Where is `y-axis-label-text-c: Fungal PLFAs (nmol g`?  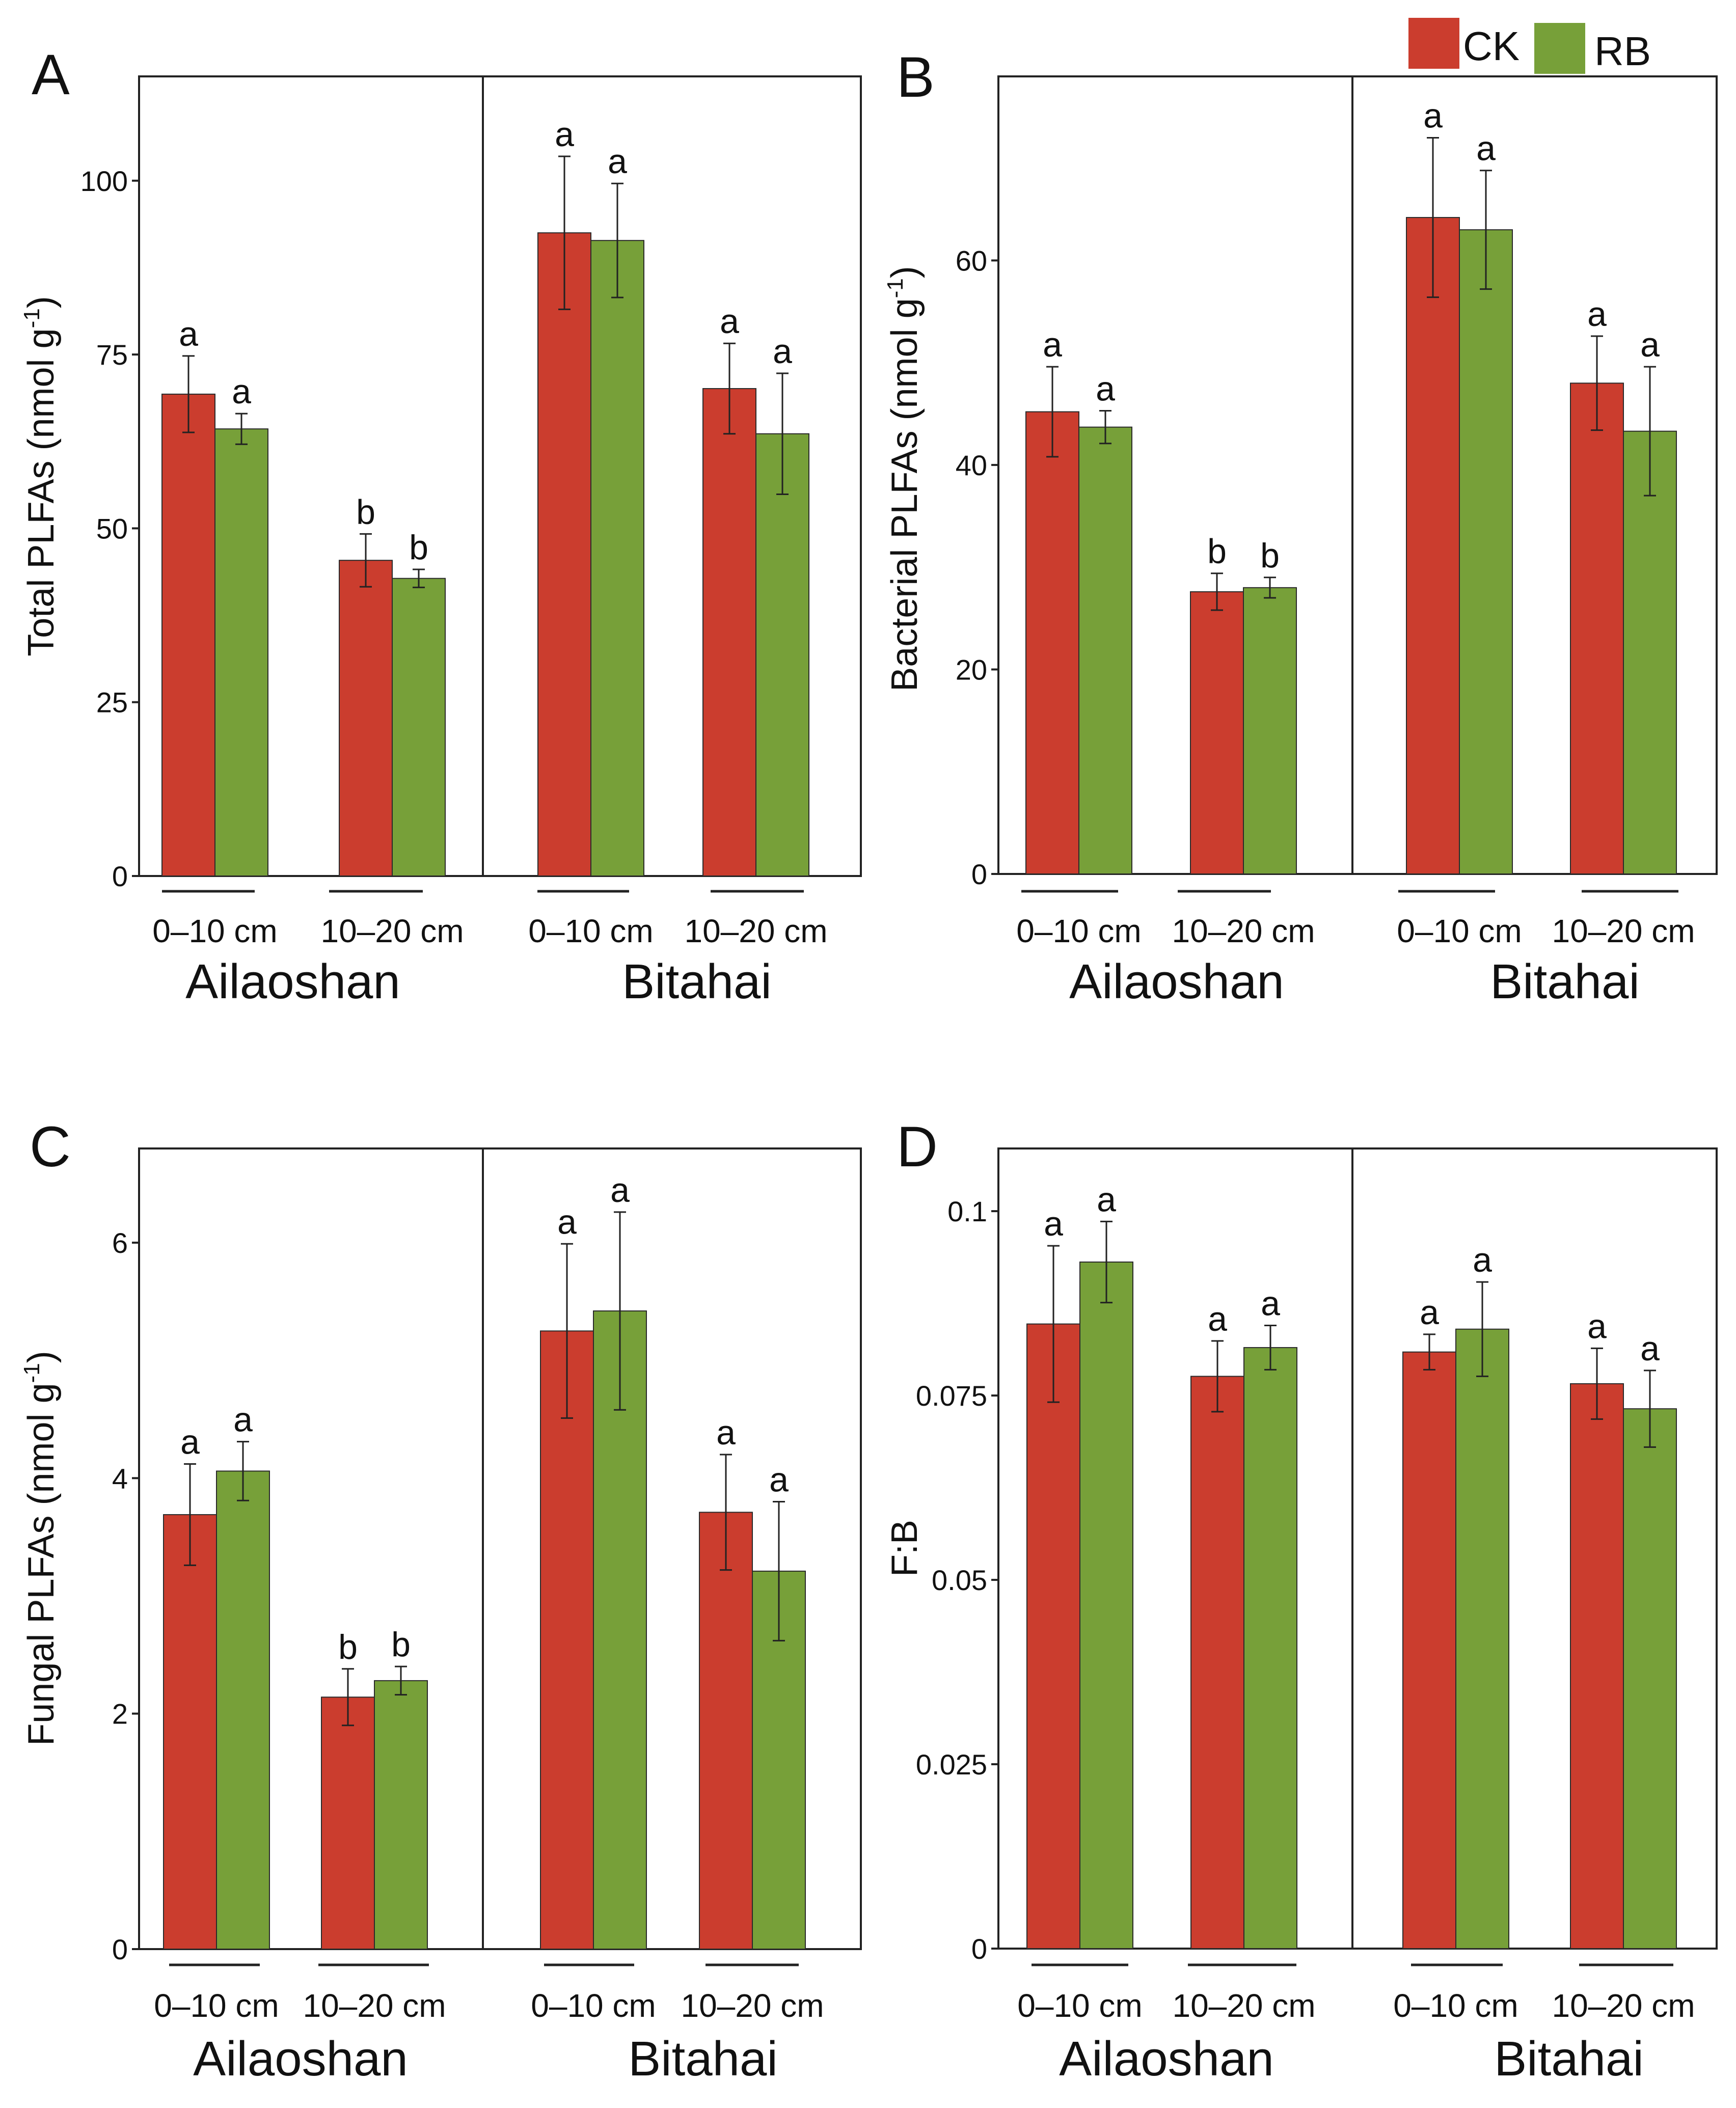
y-axis-label-text-c: Fungal PLFAs (nmol g is located at coordinates (41, 1564).